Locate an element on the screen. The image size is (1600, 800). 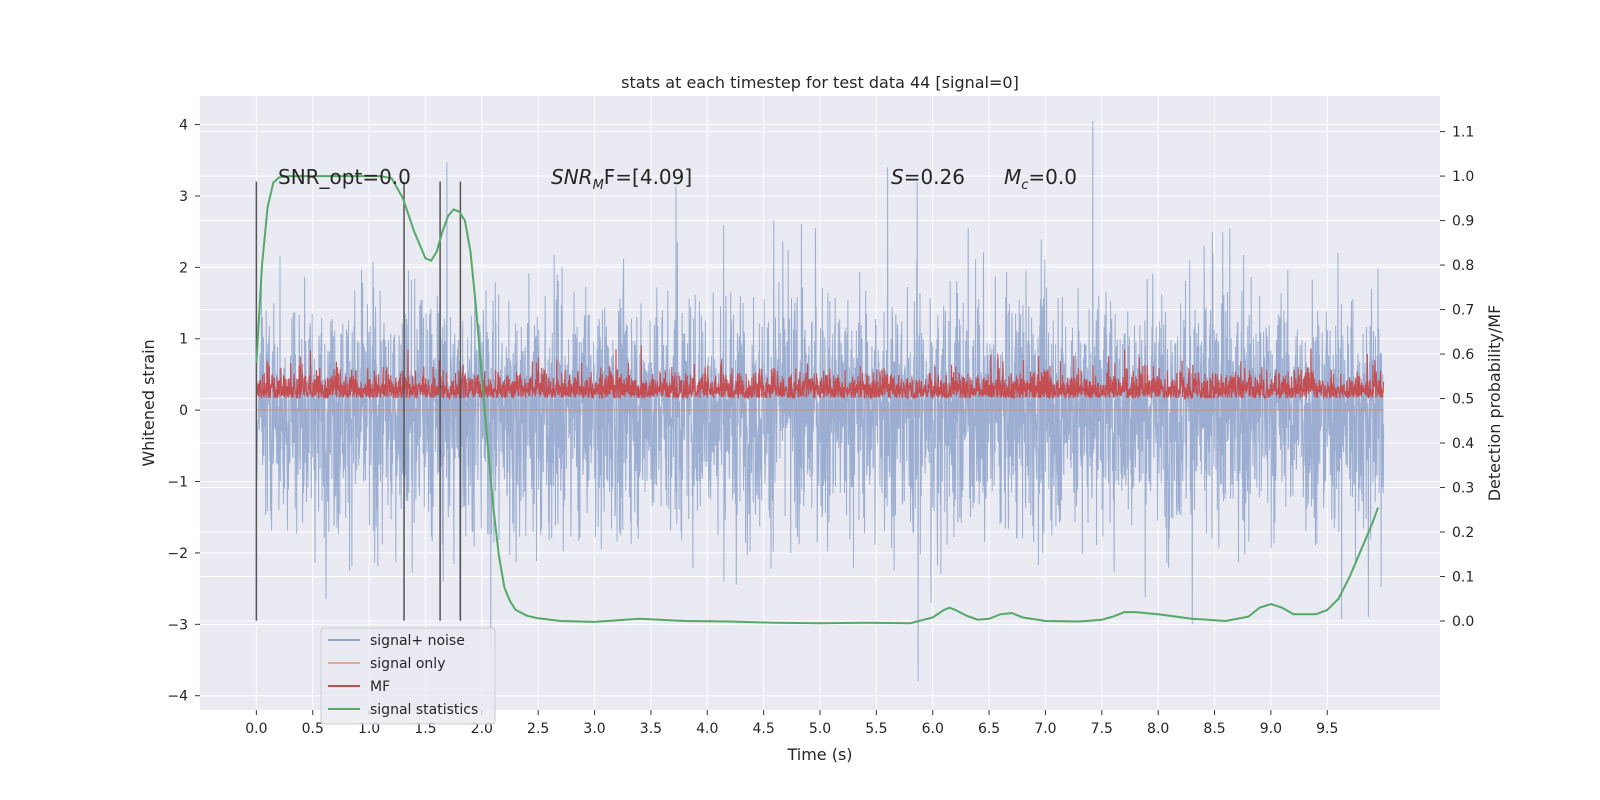
y-tick-label: −1 is located at coordinates (177, 483).